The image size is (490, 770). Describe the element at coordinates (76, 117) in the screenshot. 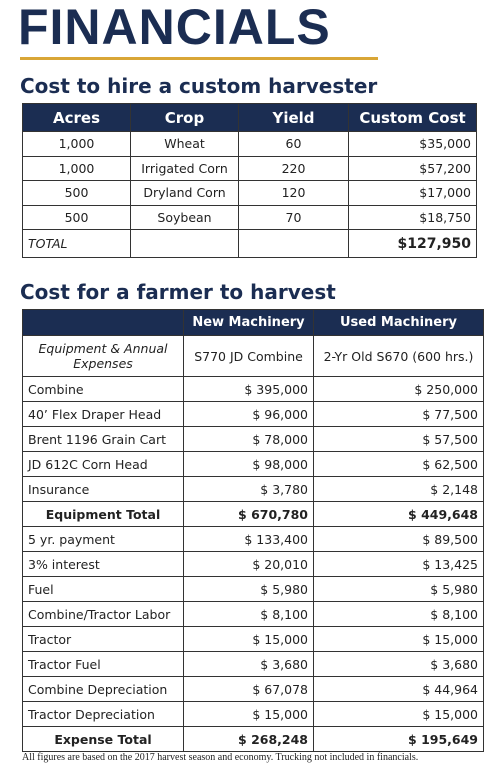

I see `header-cell: Acres` at that location.